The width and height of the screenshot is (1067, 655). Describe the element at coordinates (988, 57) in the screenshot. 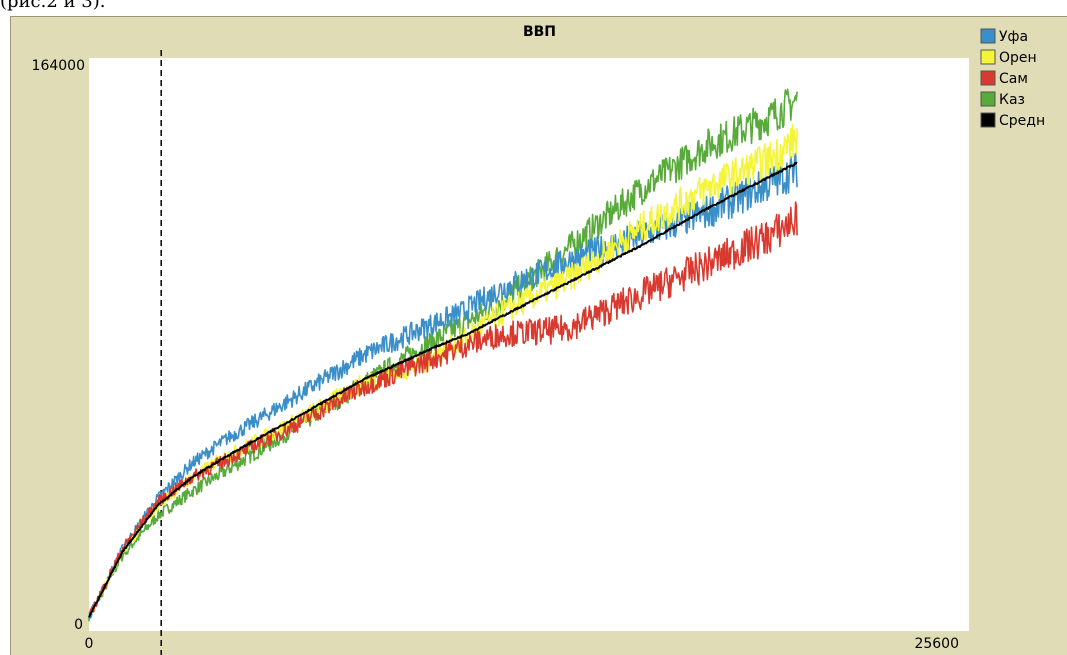

I see `legend-swatch-Орен` at that location.